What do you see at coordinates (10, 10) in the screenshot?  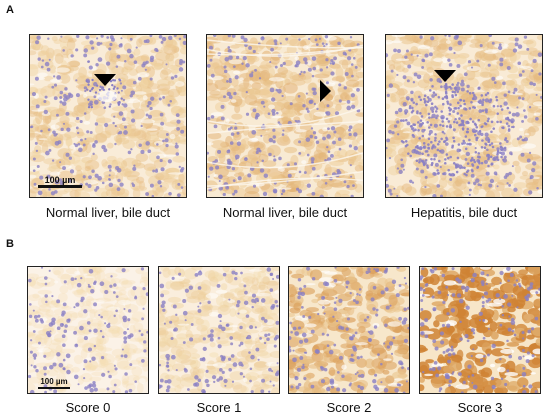 I see `panel-a-label: A` at bounding box center [10, 10].